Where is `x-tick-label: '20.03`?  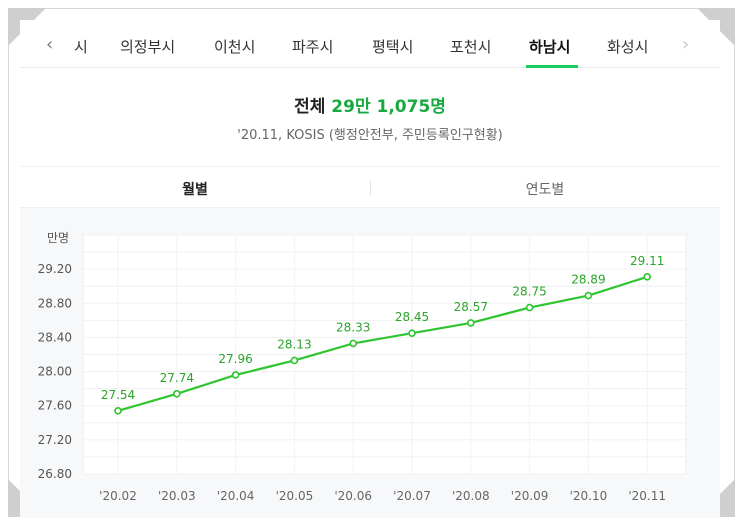 x-tick-label: '20.03 is located at coordinates (177, 496).